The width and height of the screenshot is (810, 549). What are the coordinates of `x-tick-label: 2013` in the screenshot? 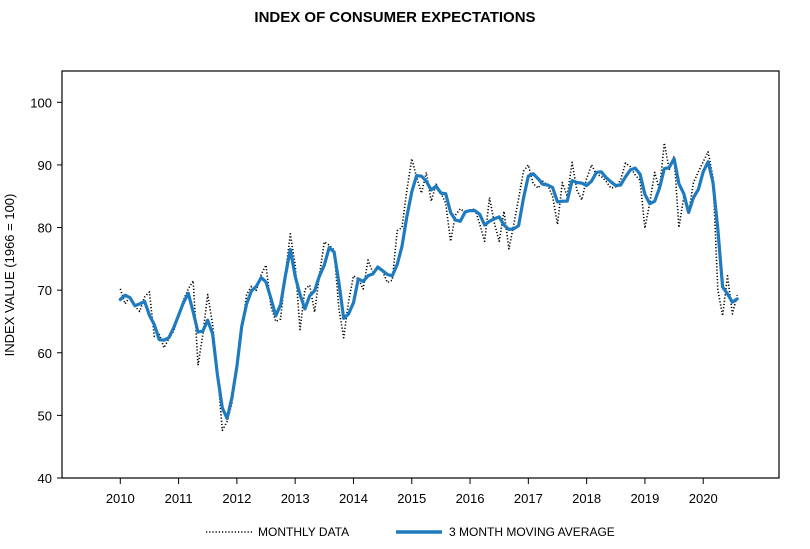 It's located at (295, 498).